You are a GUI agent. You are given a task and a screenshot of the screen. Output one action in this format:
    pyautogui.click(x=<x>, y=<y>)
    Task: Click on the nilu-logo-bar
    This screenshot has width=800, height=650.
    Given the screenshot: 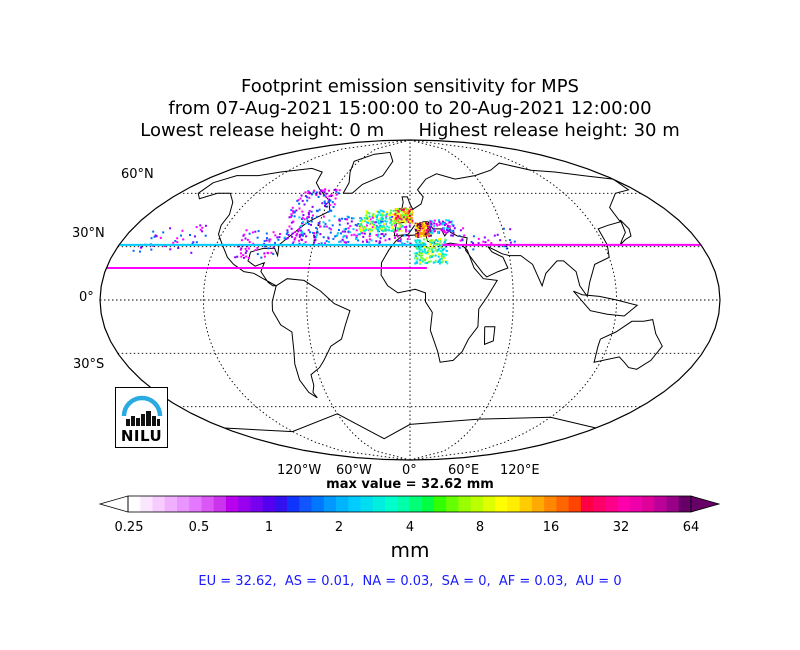 What is the action you would take?
    pyautogui.click(x=143, y=420)
    